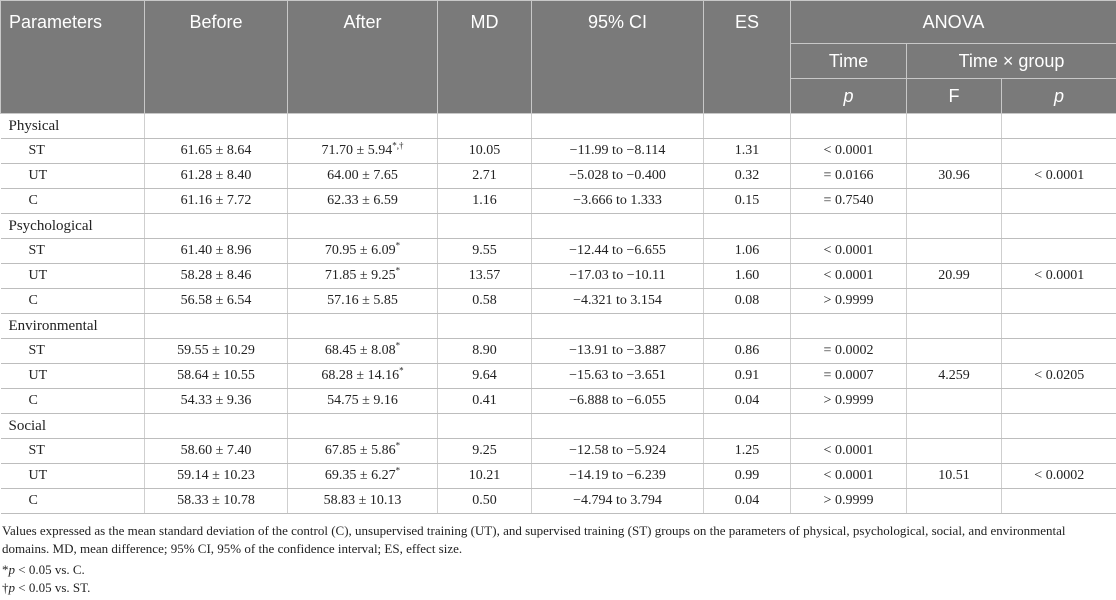 This screenshot has height=600, width=1116. What do you see at coordinates (747, 376) in the screenshot?
I see `cell-es: 0.91` at bounding box center [747, 376].